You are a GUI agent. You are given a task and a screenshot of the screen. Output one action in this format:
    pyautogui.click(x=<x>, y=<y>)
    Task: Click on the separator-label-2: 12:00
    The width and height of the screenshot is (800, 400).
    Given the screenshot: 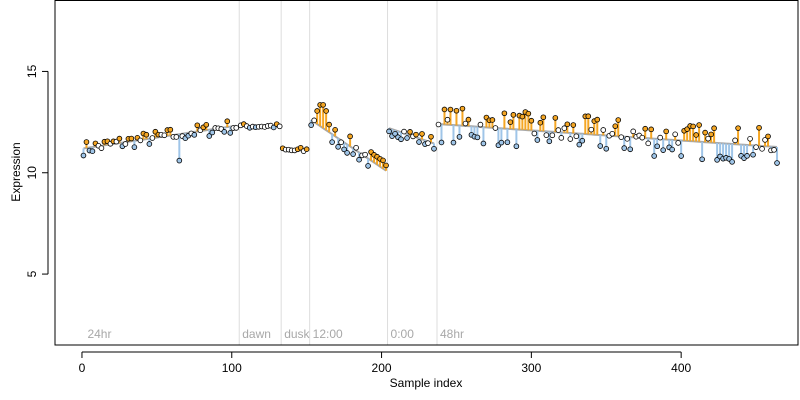 What is the action you would take?
    pyautogui.click(x=328, y=334)
    